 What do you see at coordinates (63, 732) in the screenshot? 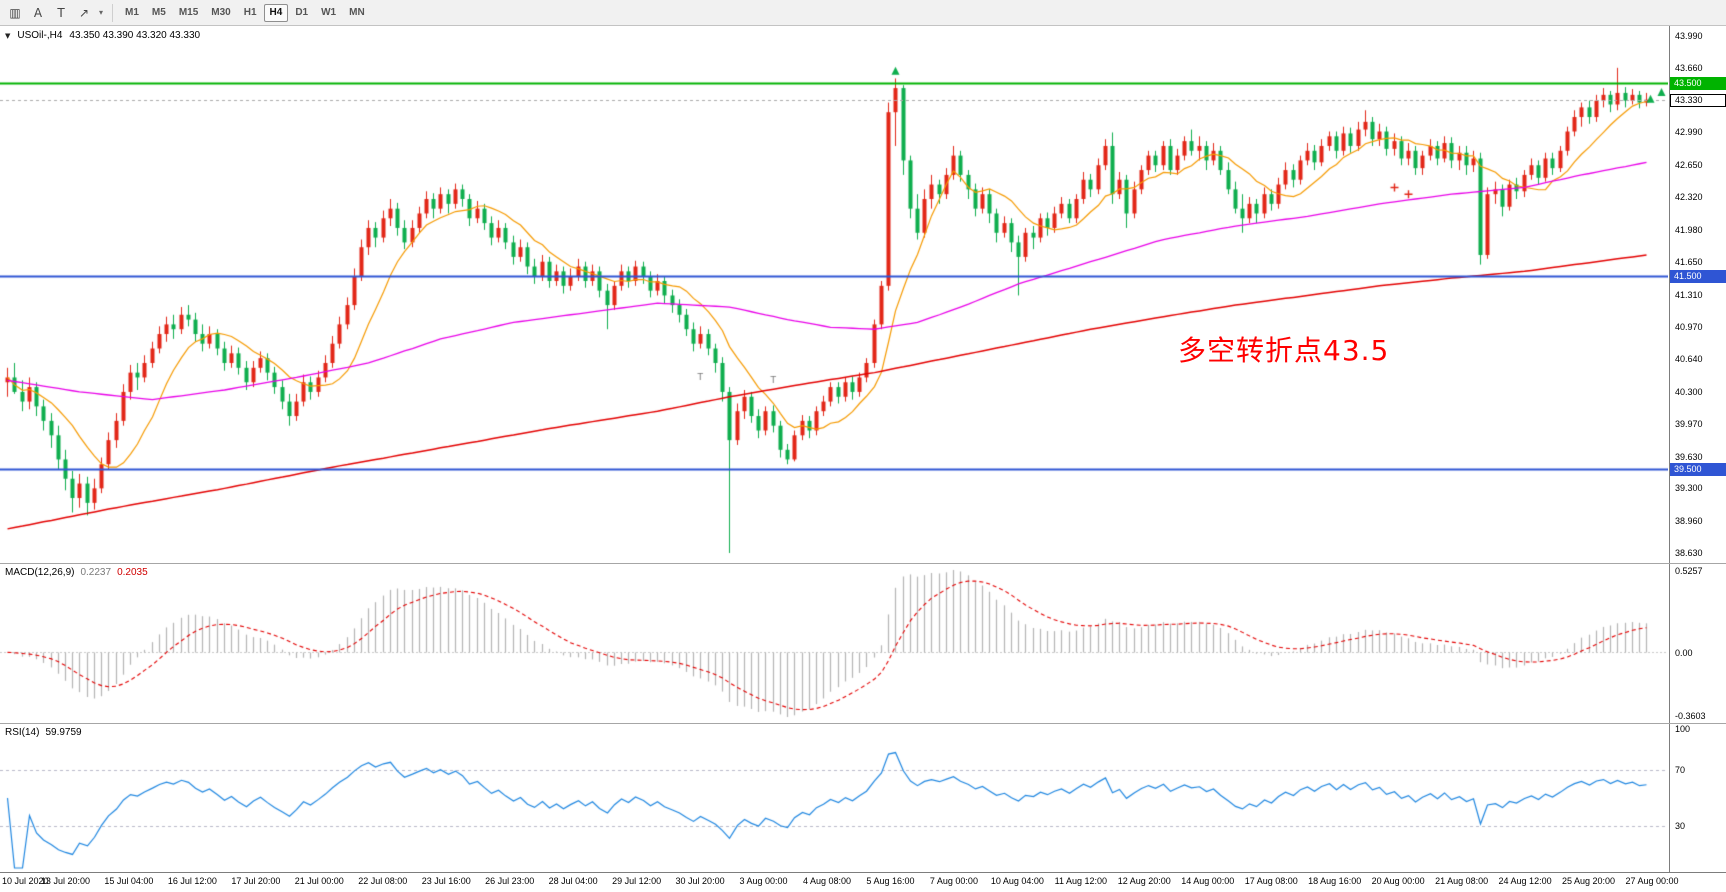
I see `rsi-value: 59.9759` at bounding box center [63, 732].